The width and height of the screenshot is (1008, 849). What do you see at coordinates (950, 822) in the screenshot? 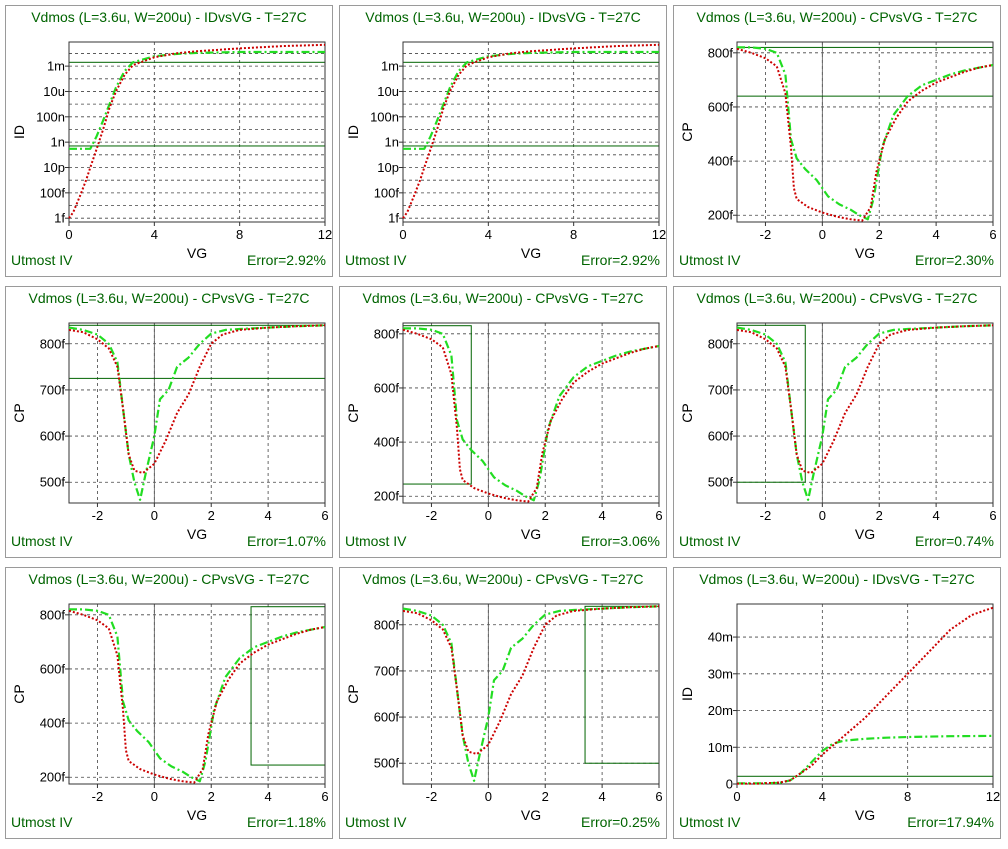
I see `error-label: Error=17.94%` at bounding box center [950, 822].